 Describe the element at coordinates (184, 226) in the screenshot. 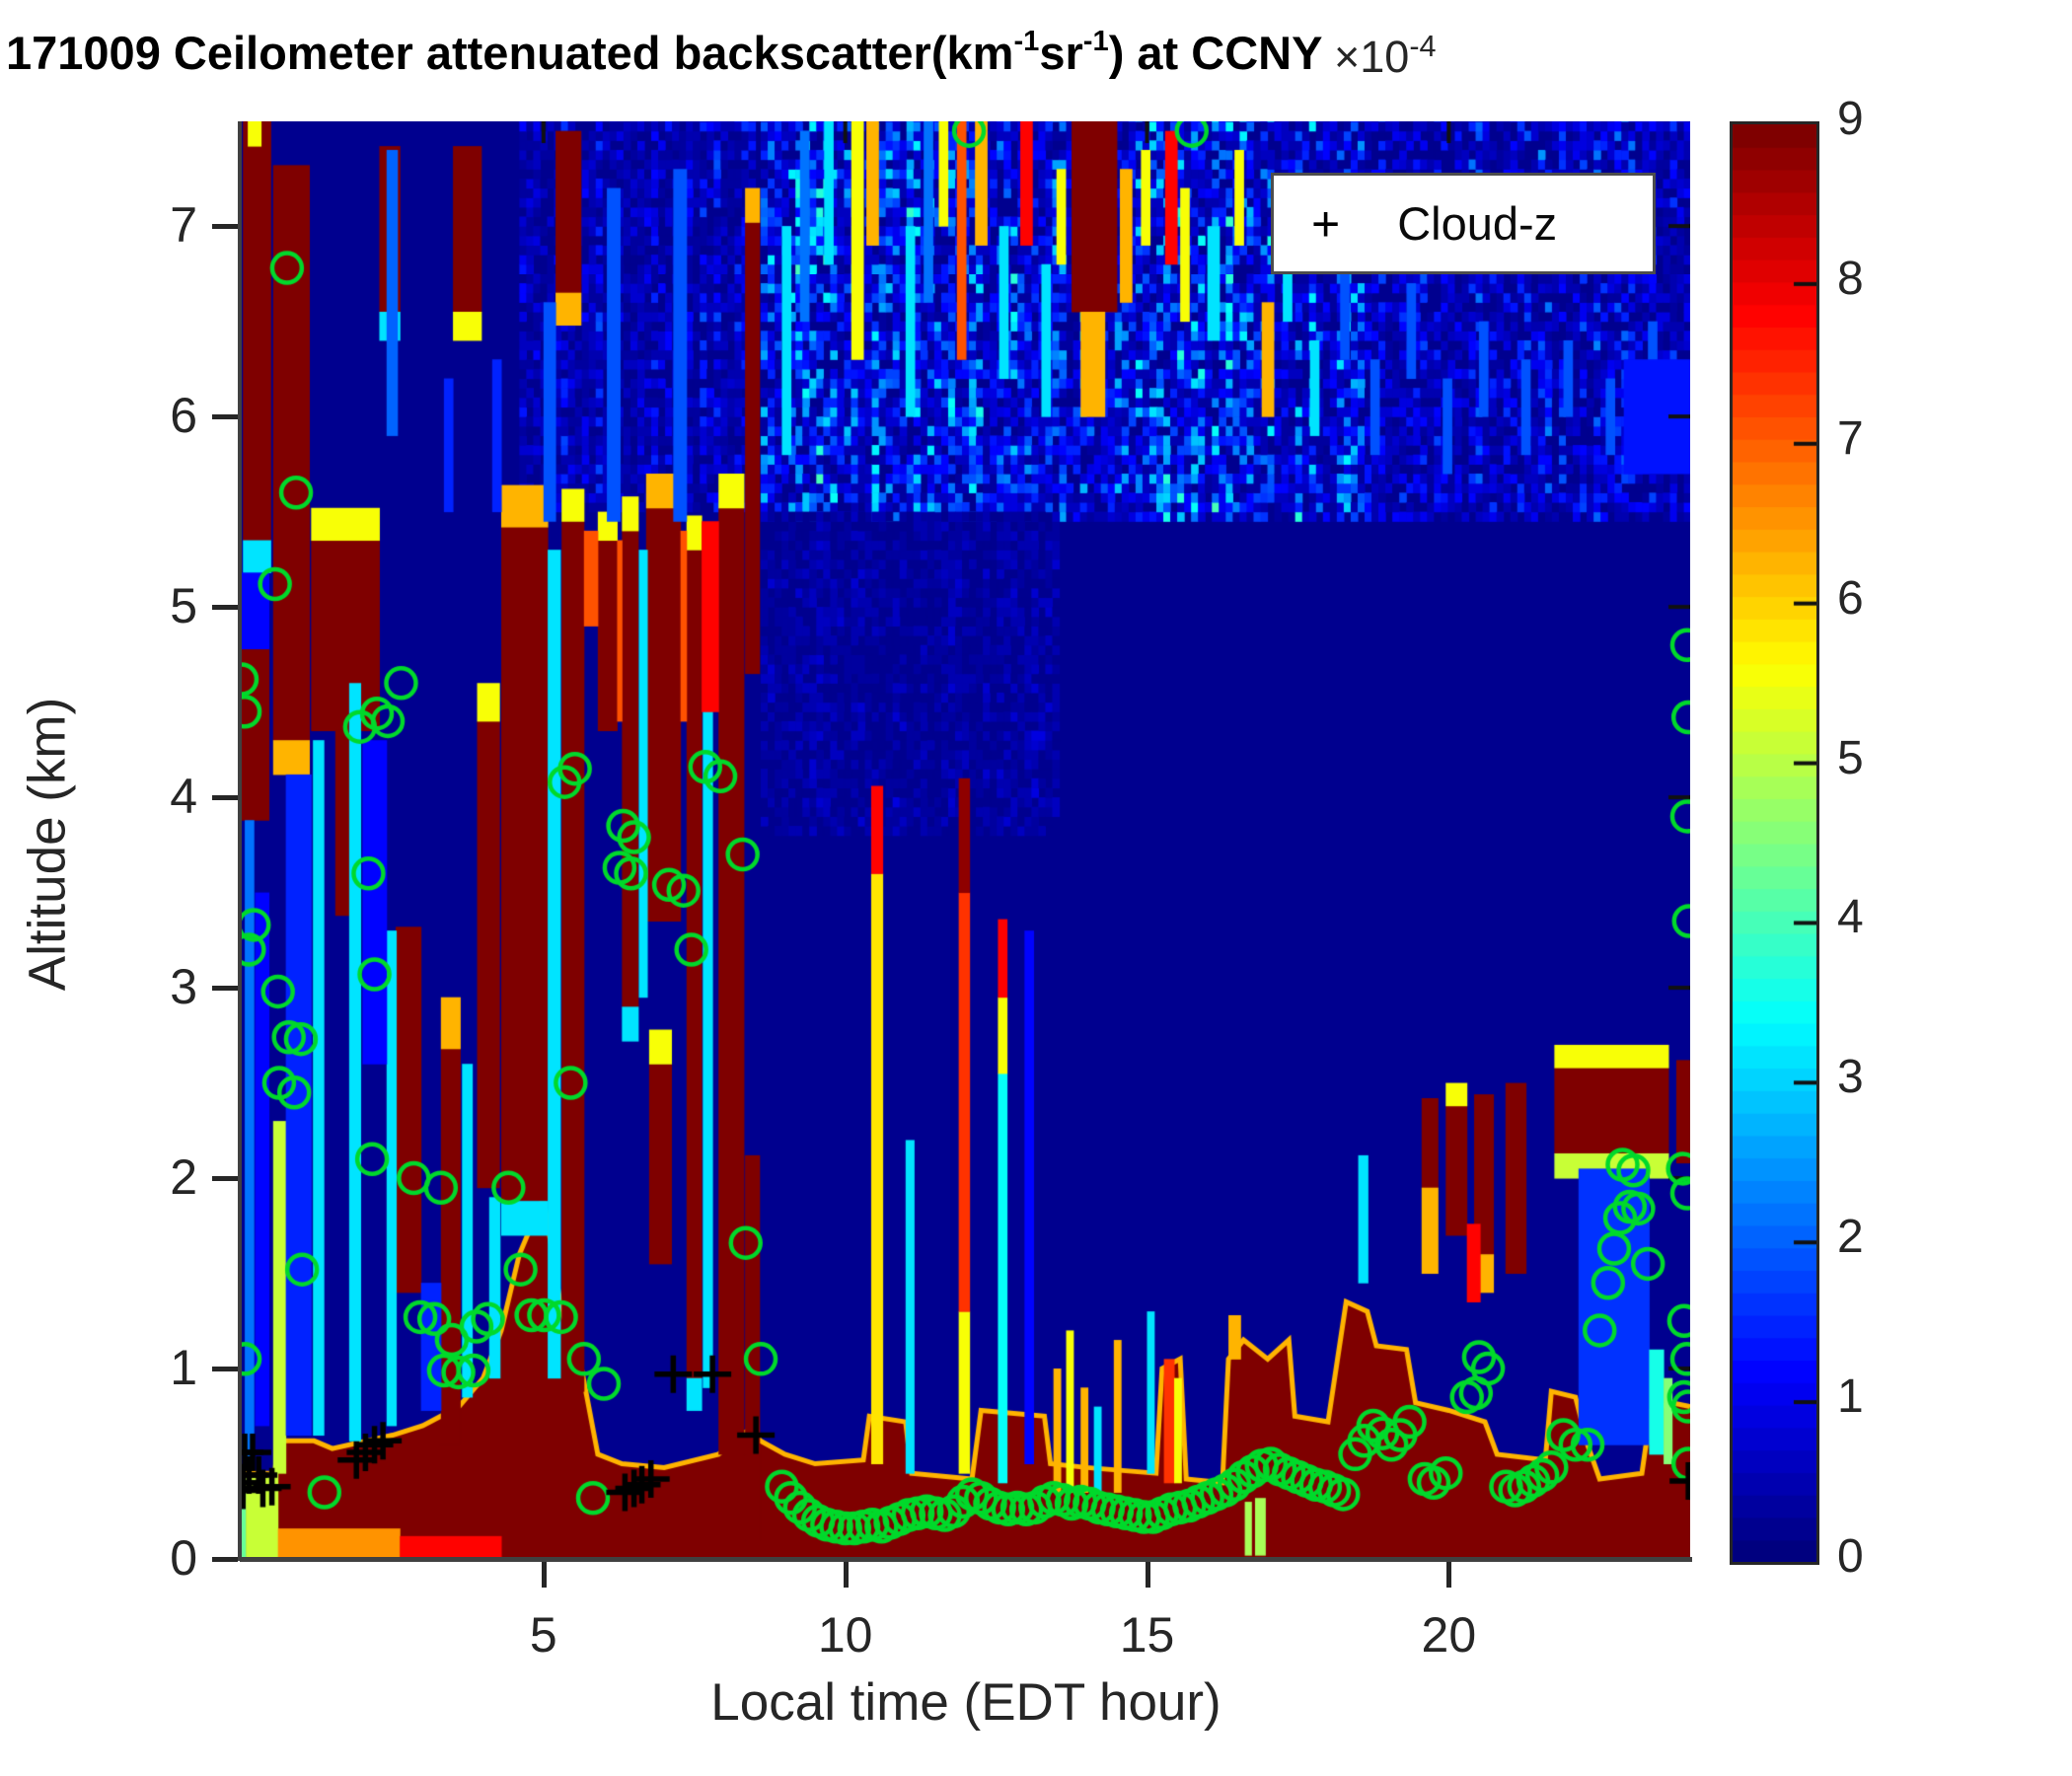

I see `y-tick-label: 7` at that location.